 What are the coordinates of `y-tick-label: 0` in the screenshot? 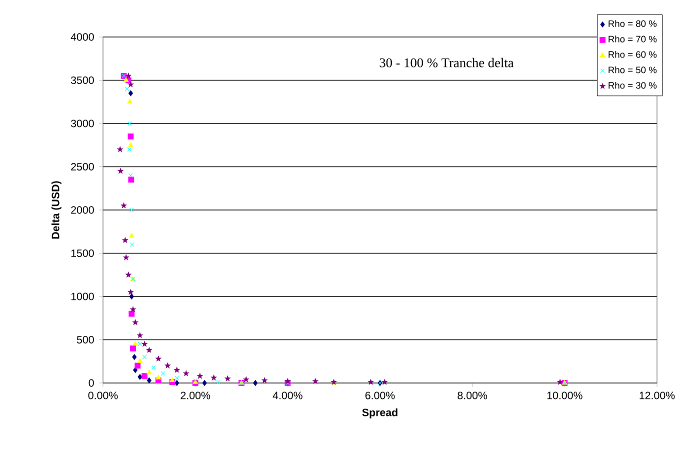 It's located at (91, 383).